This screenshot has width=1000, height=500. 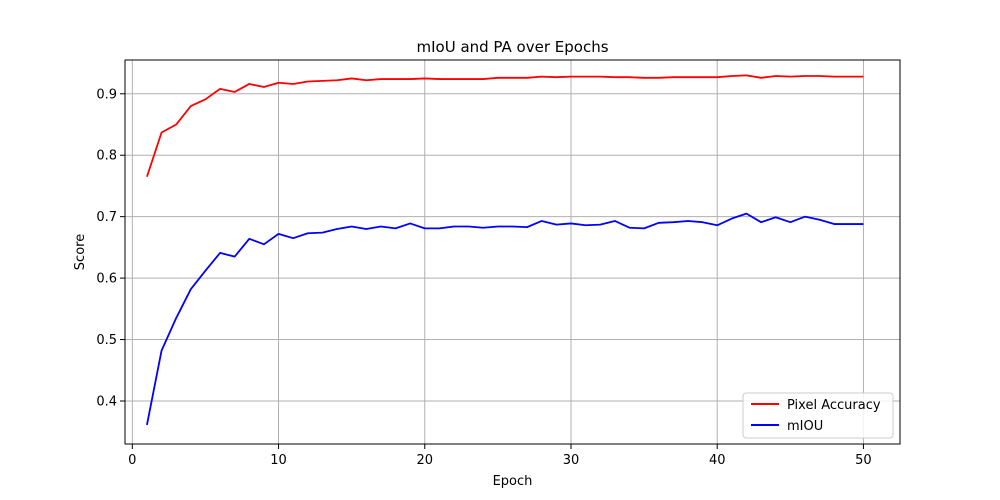 I want to click on chart-title: mIoU and PA over Epochs, so click(x=512, y=47).